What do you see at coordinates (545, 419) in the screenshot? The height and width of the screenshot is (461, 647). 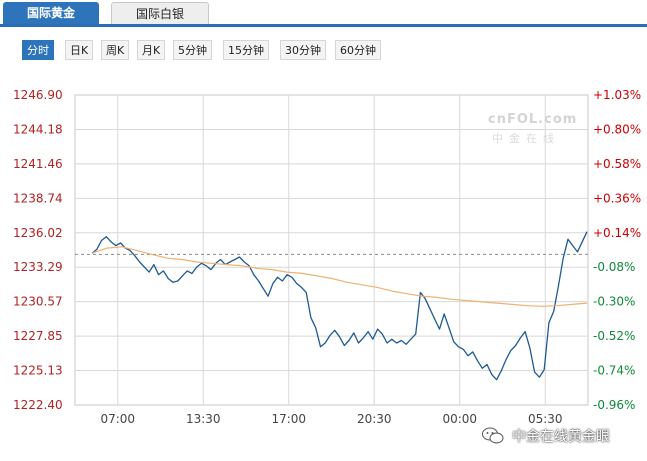 I see `time-tick-label: 05:30` at bounding box center [545, 419].